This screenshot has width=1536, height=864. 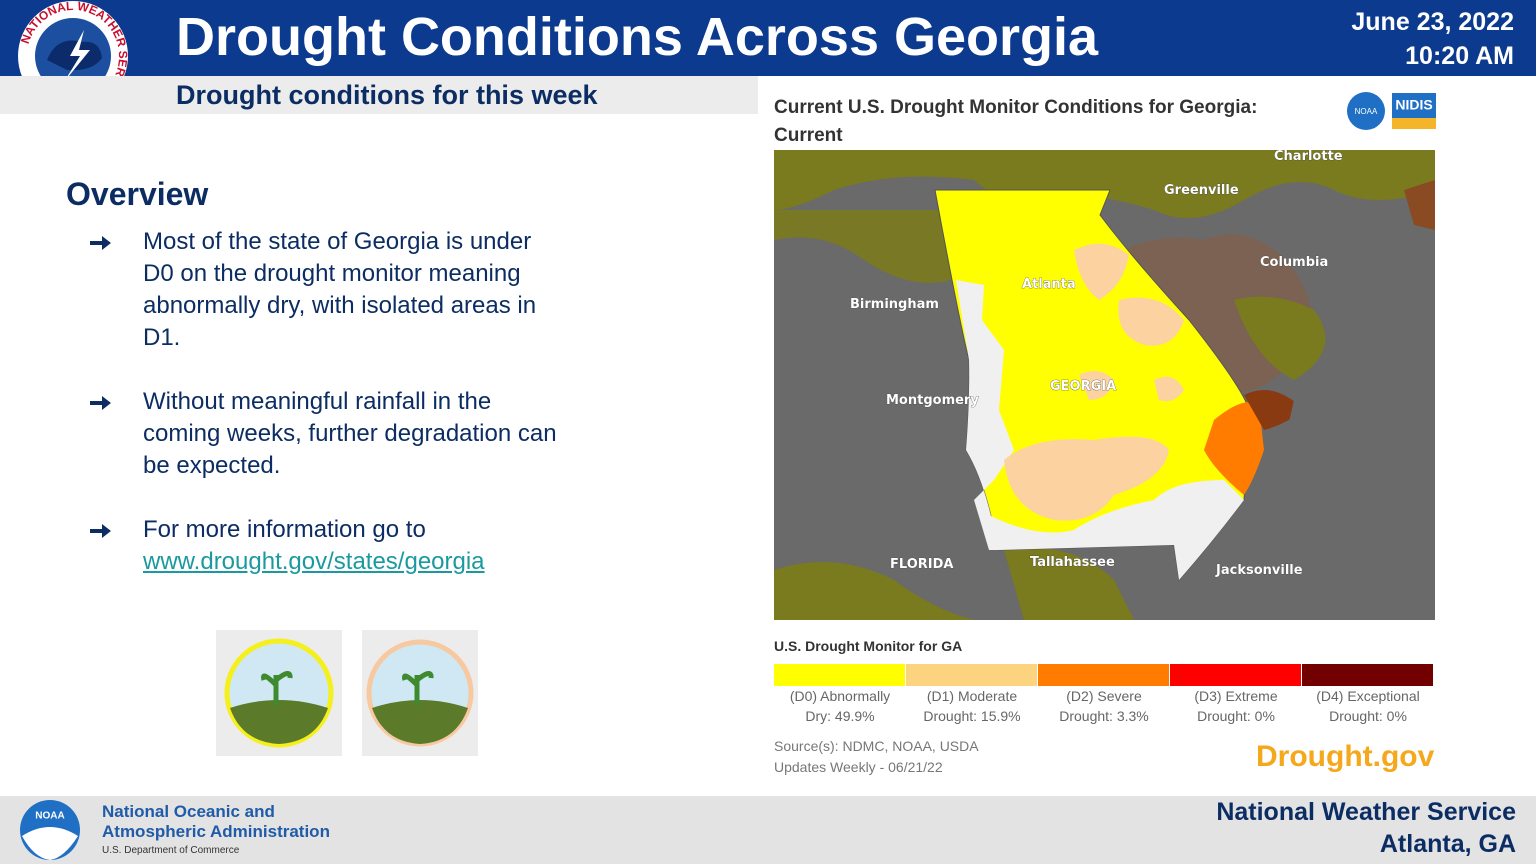 What do you see at coordinates (894, 304) in the screenshot?
I see `place-label: Birmingham` at bounding box center [894, 304].